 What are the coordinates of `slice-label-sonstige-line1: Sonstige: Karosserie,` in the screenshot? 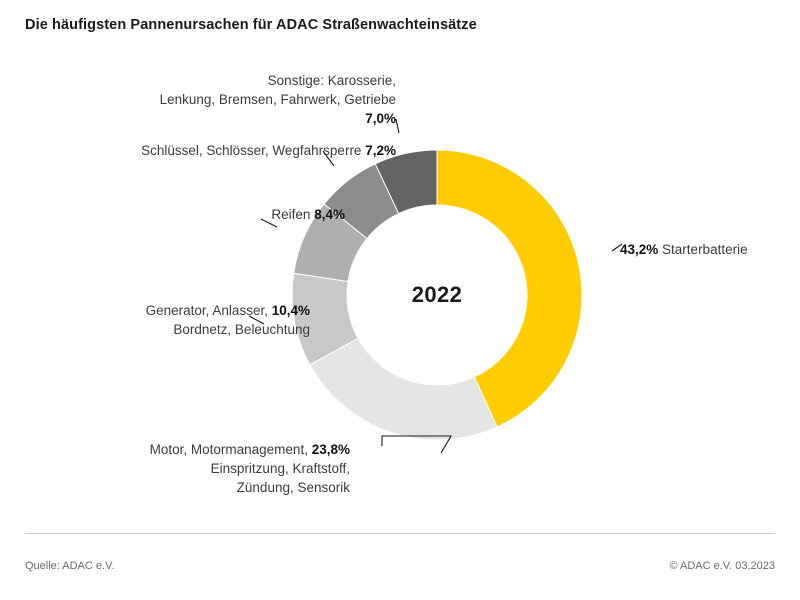 It's located at (331, 80).